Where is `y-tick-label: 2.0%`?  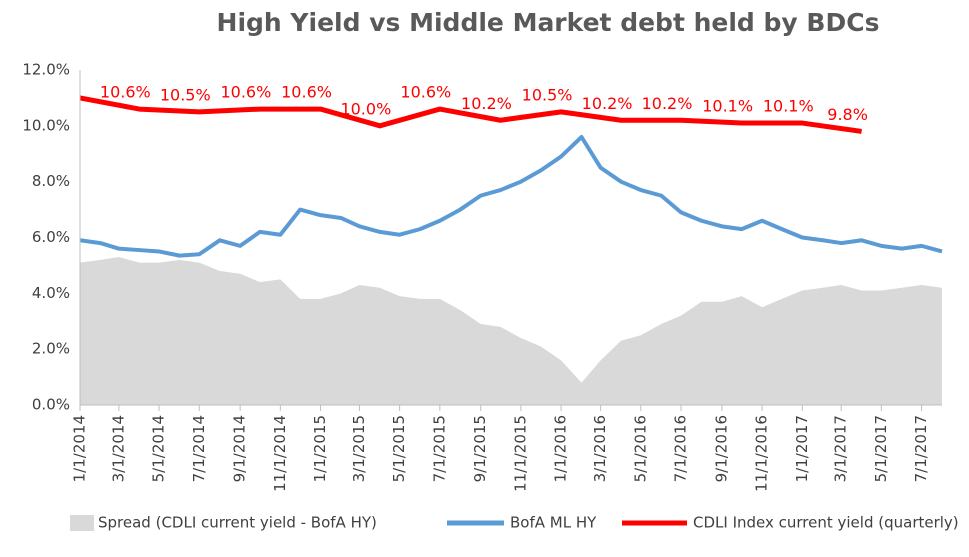
y-tick-label: 2.0% is located at coordinates (51, 349).